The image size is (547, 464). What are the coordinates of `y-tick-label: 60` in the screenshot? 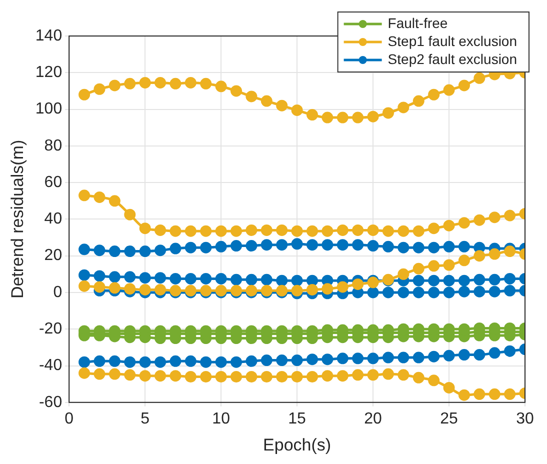 It's located at (53, 182).